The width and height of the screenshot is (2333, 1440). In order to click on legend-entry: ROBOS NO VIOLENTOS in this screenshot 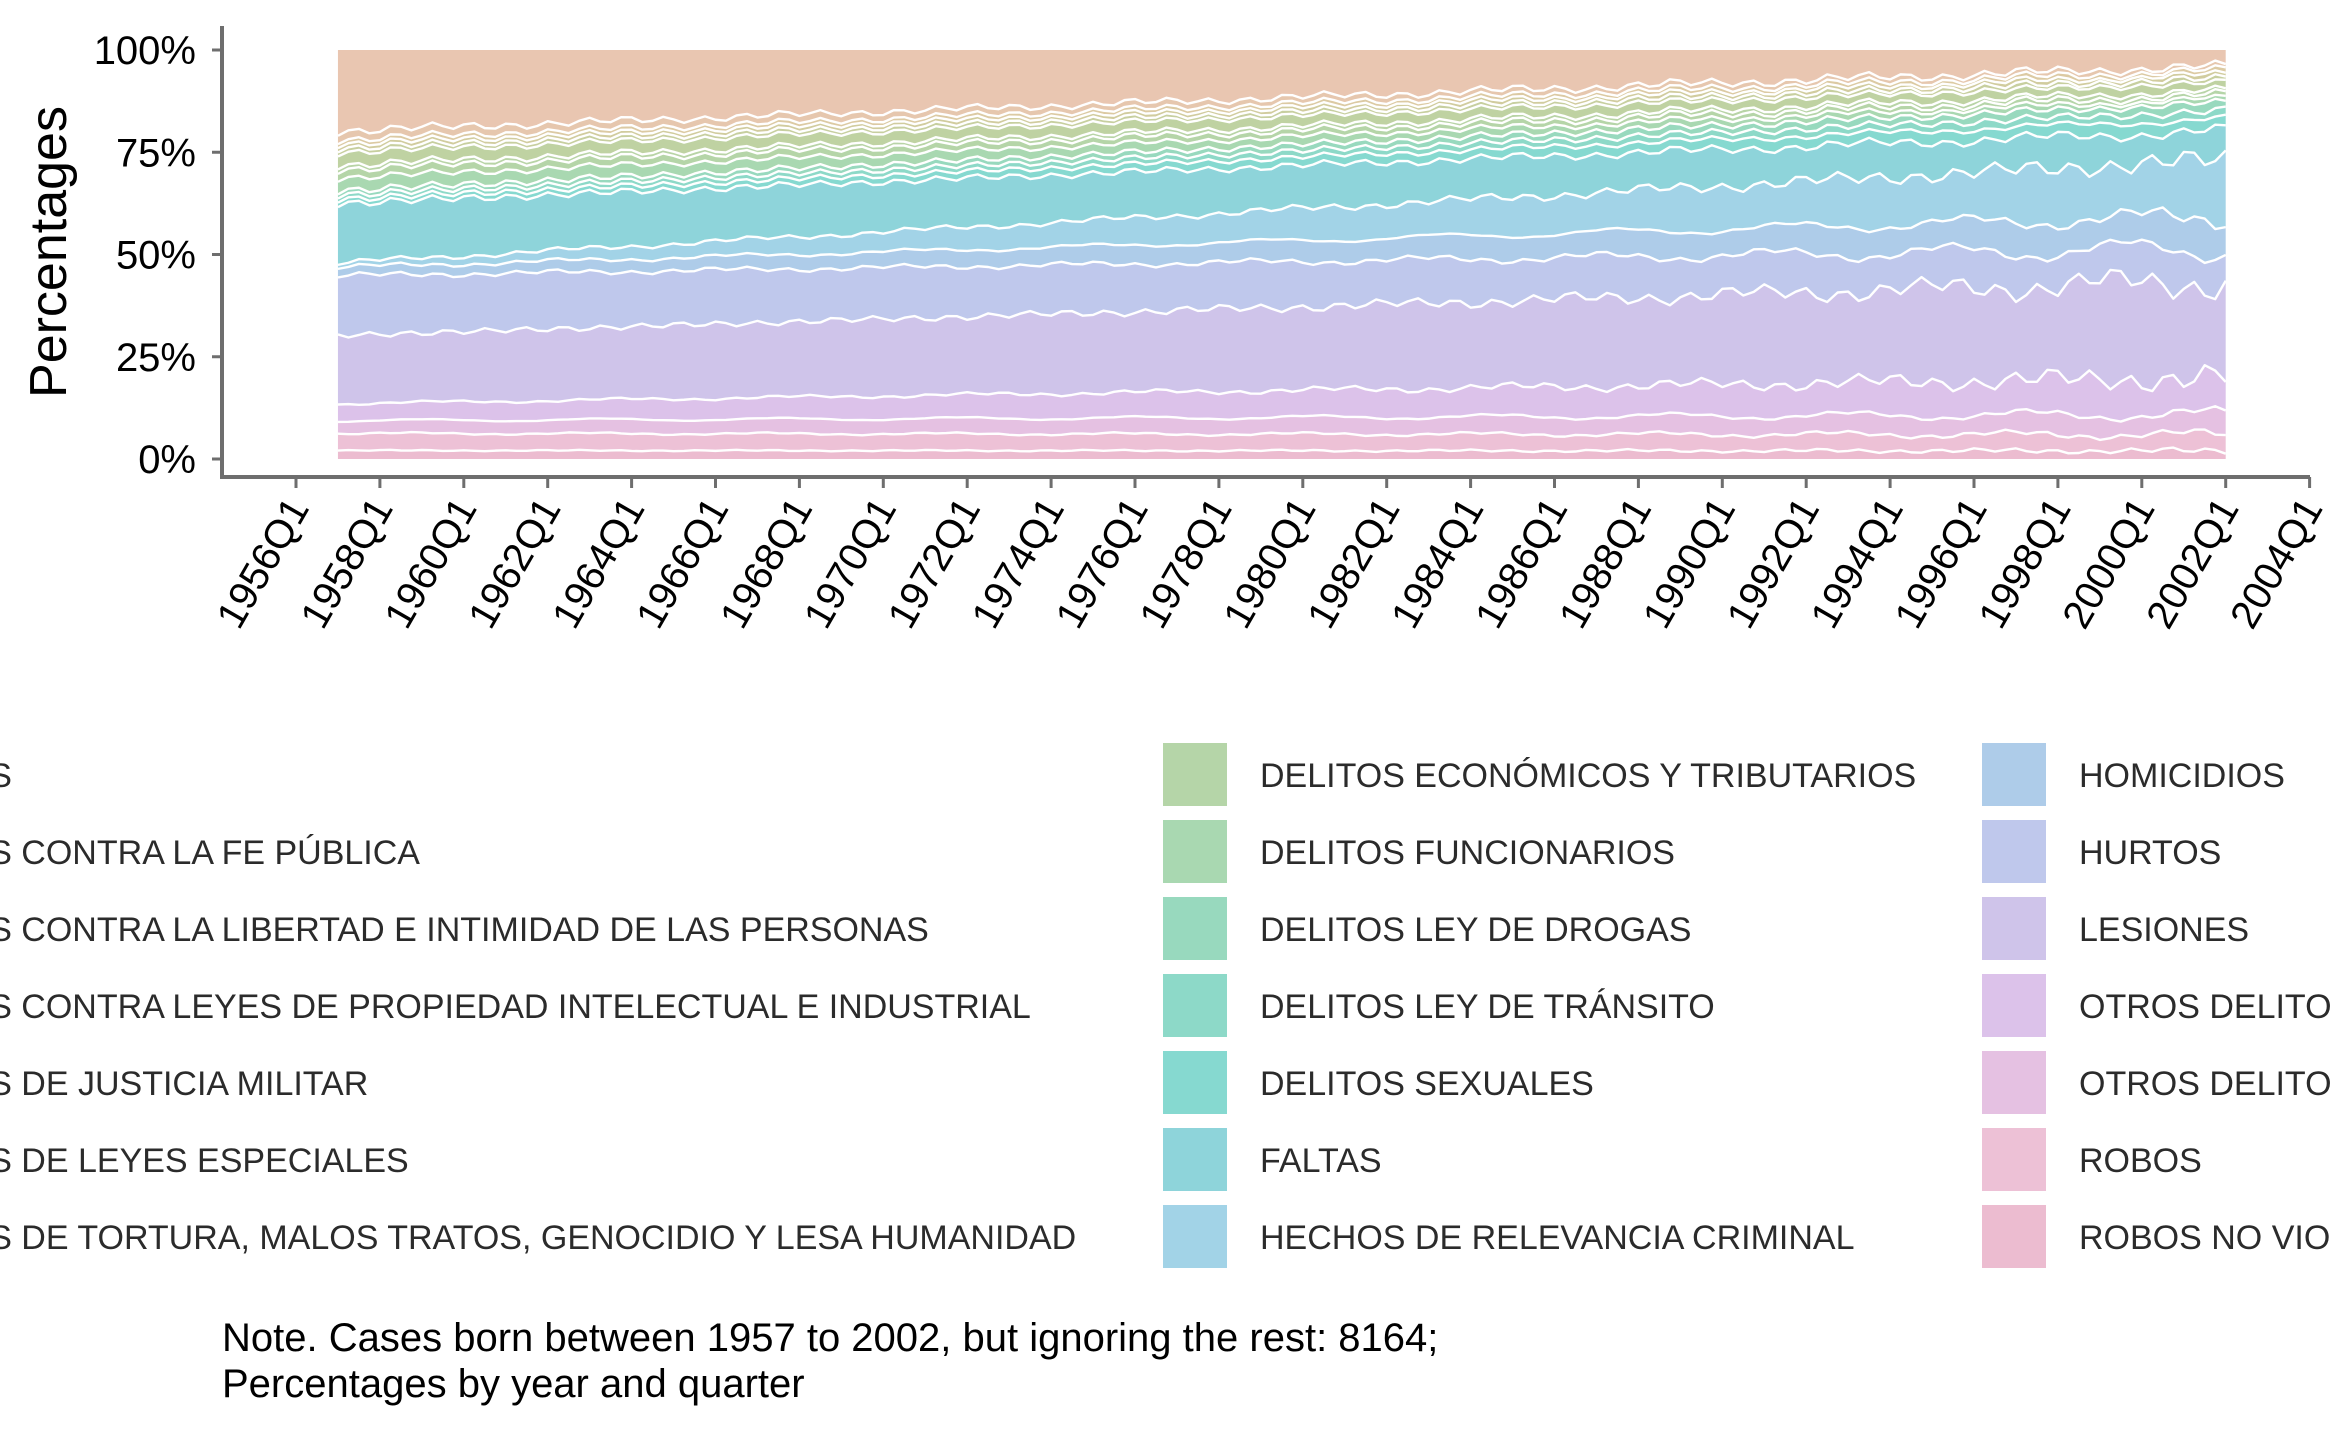, I will do `click(2157, 1236)`.